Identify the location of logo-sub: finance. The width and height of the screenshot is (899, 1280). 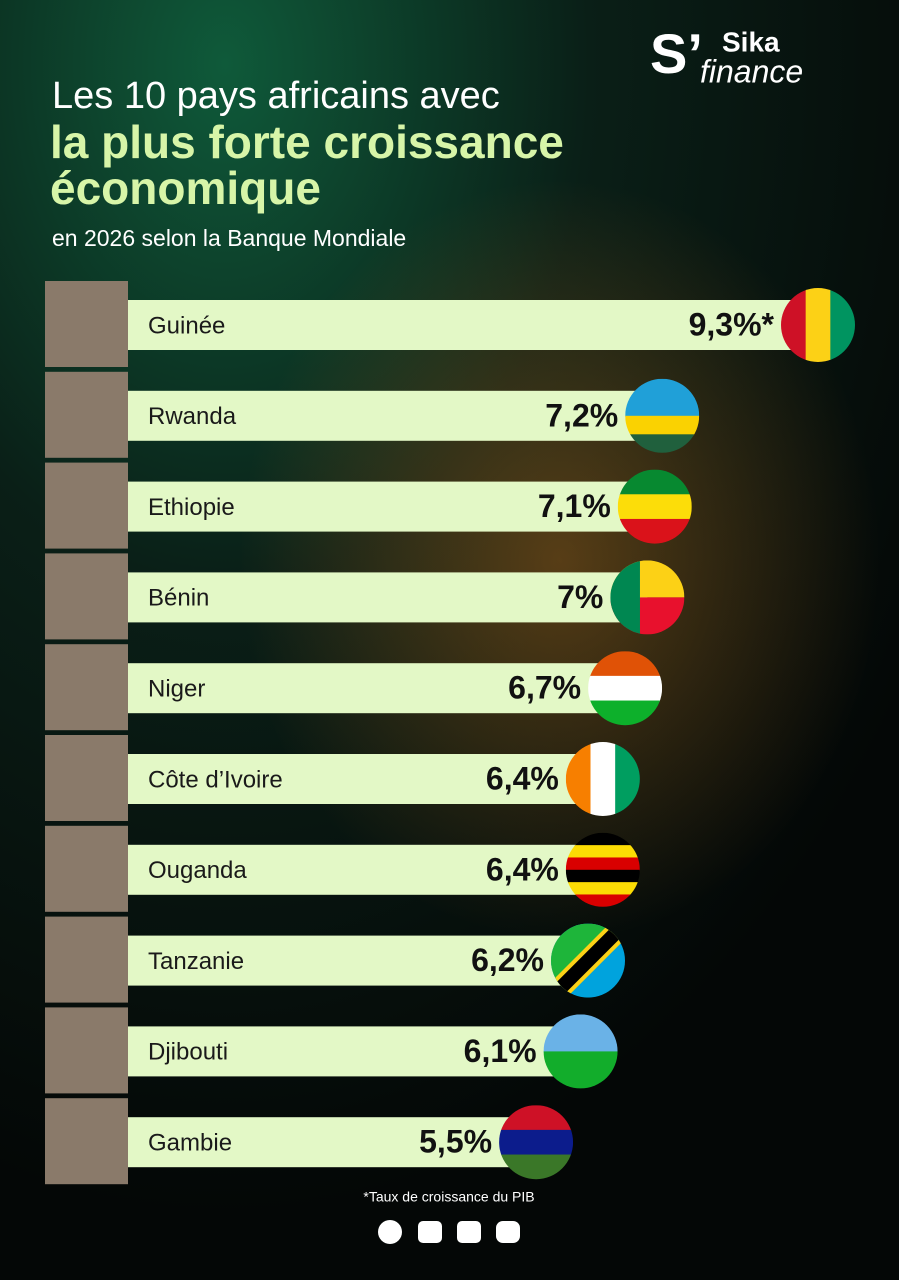
(751, 71).